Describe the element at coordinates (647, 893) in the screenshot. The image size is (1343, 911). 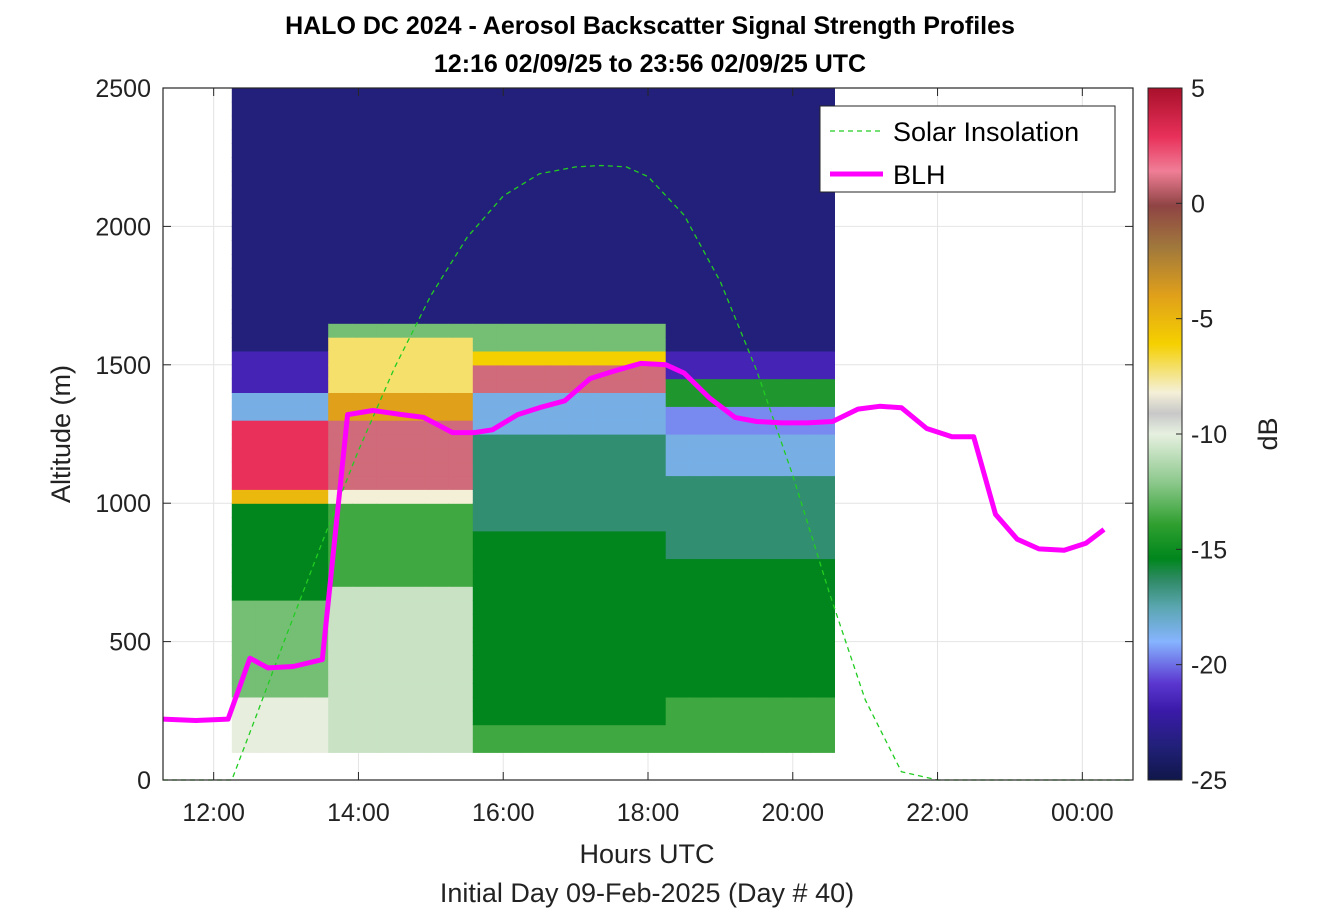
I see `x-axis-label-day: Initial Day 09-Feb-2025 (Day # 40)` at that location.